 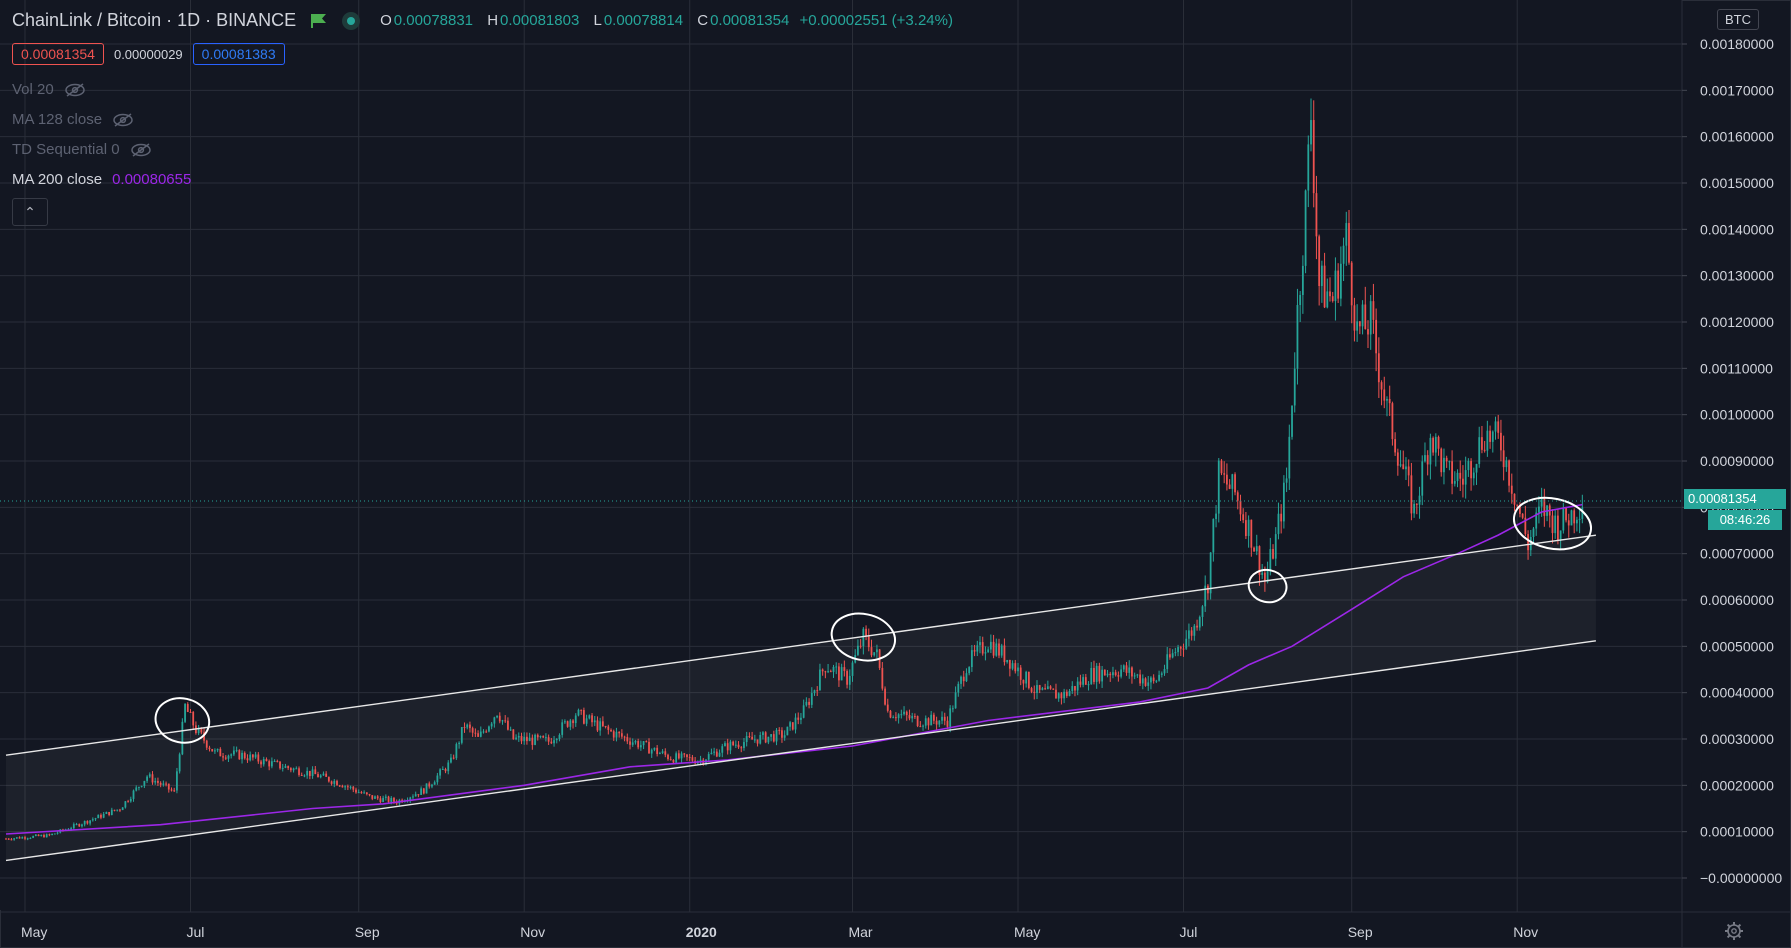 I want to click on x-tick-label: Sep, so click(x=367, y=932).